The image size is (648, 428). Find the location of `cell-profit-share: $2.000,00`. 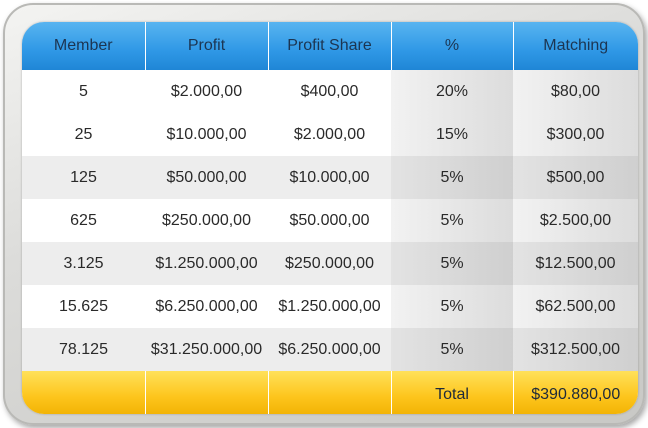

cell-profit-share: $2.000,00 is located at coordinates (329, 134).